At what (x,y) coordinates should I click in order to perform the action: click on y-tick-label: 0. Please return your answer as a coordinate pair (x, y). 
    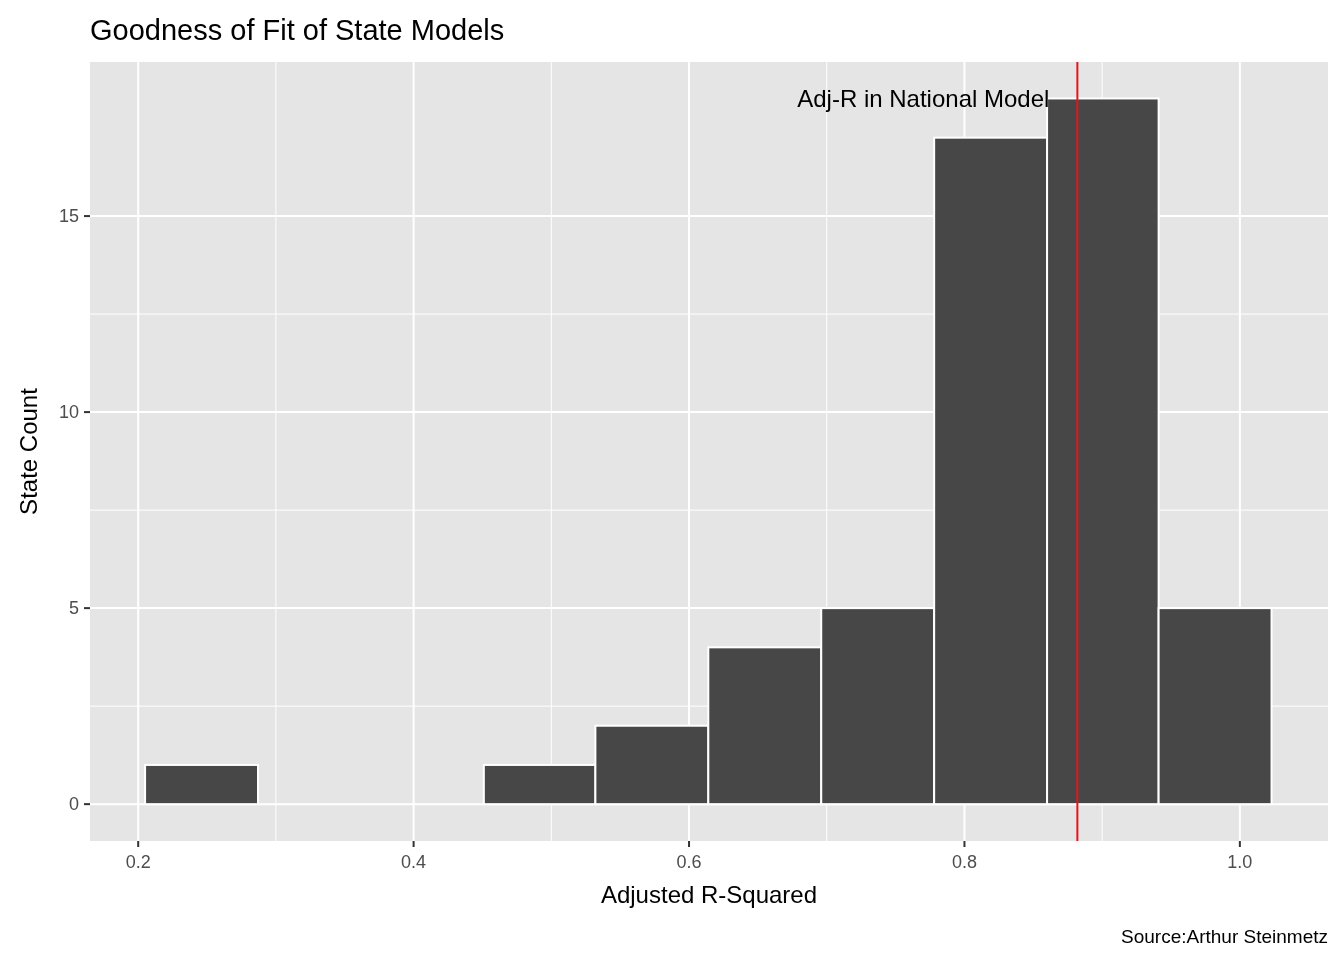
    Looking at the image, I should click on (73, 804).